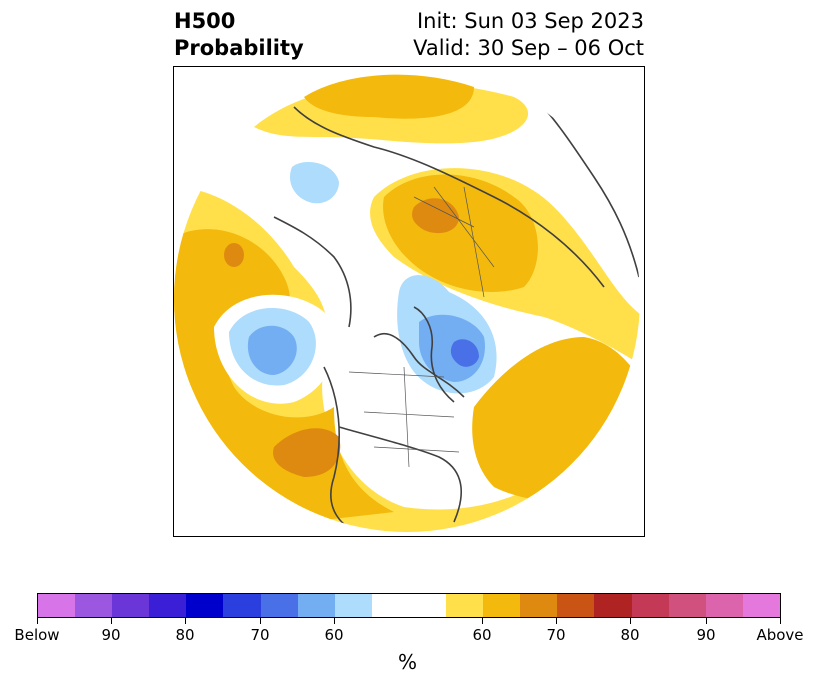 The width and height of the screenshot is (819, 686). What do you see at coordinates (780, 635) in the screenshot?
I see `colorbar-tick-label: Above` at bounding box center [780, 635].